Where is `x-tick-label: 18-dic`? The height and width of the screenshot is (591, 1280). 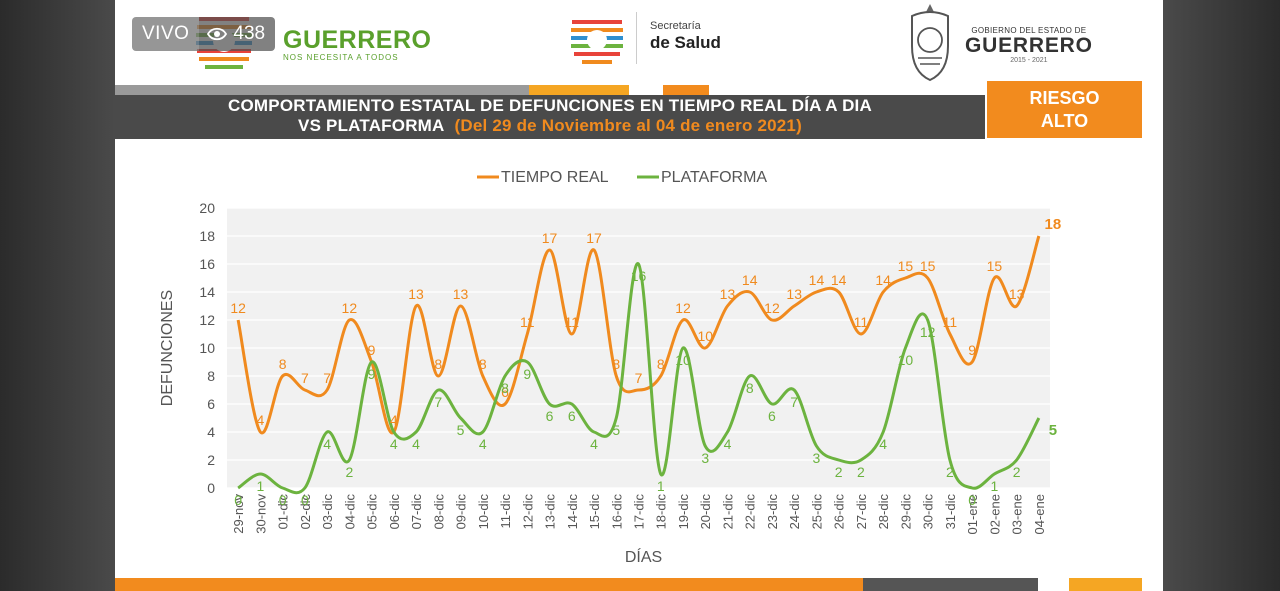 x-tick-label: 18-dic is located at coordinates (661, 512).